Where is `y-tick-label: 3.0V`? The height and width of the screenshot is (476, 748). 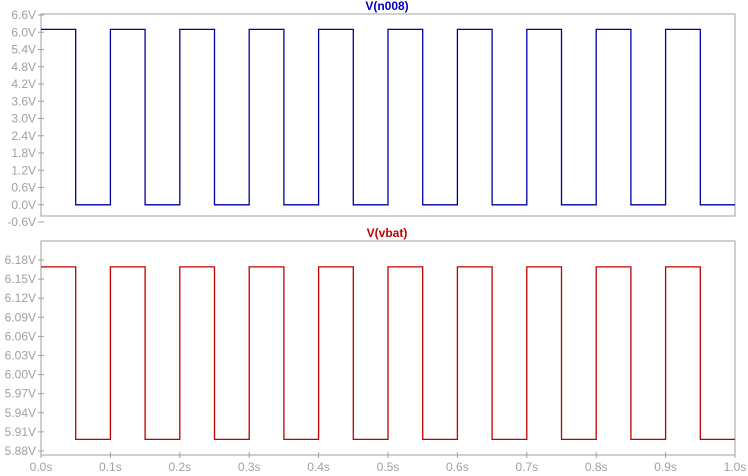
y-tick-label: 3.0V is located at coordinates (23, 119).